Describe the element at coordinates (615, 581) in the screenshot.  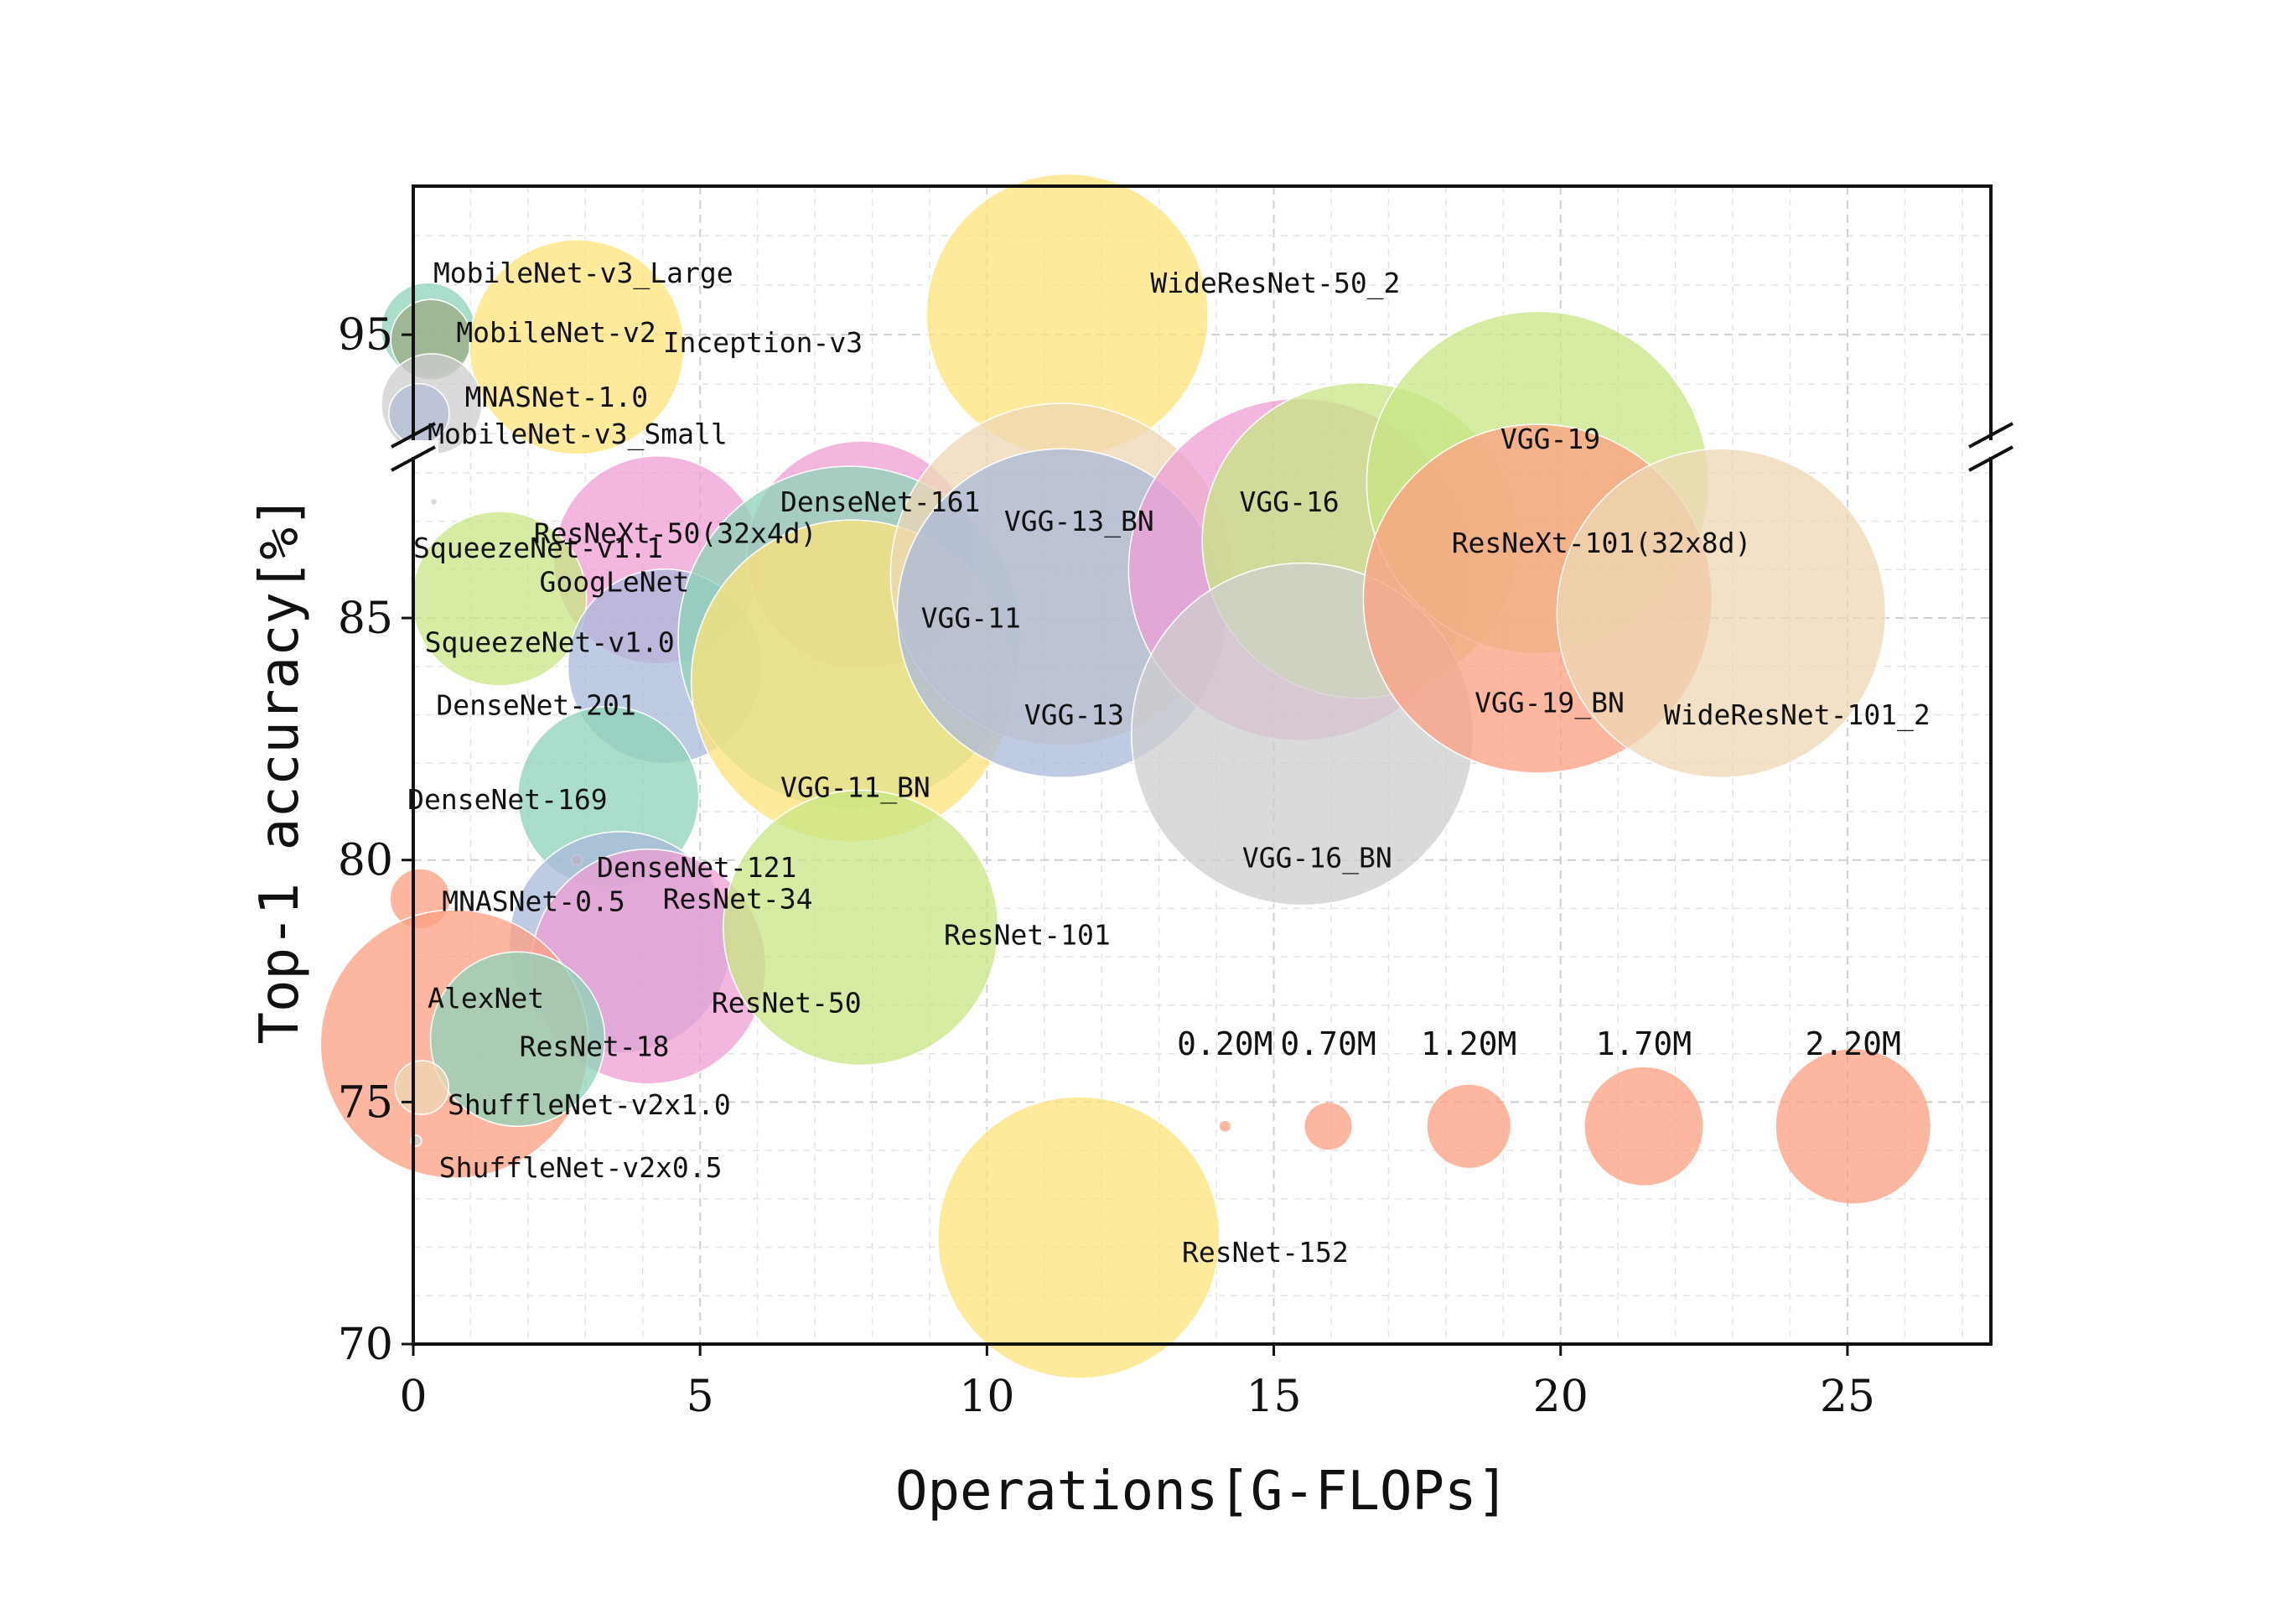
I see `bubble-label: GoogLeNet` at that location.